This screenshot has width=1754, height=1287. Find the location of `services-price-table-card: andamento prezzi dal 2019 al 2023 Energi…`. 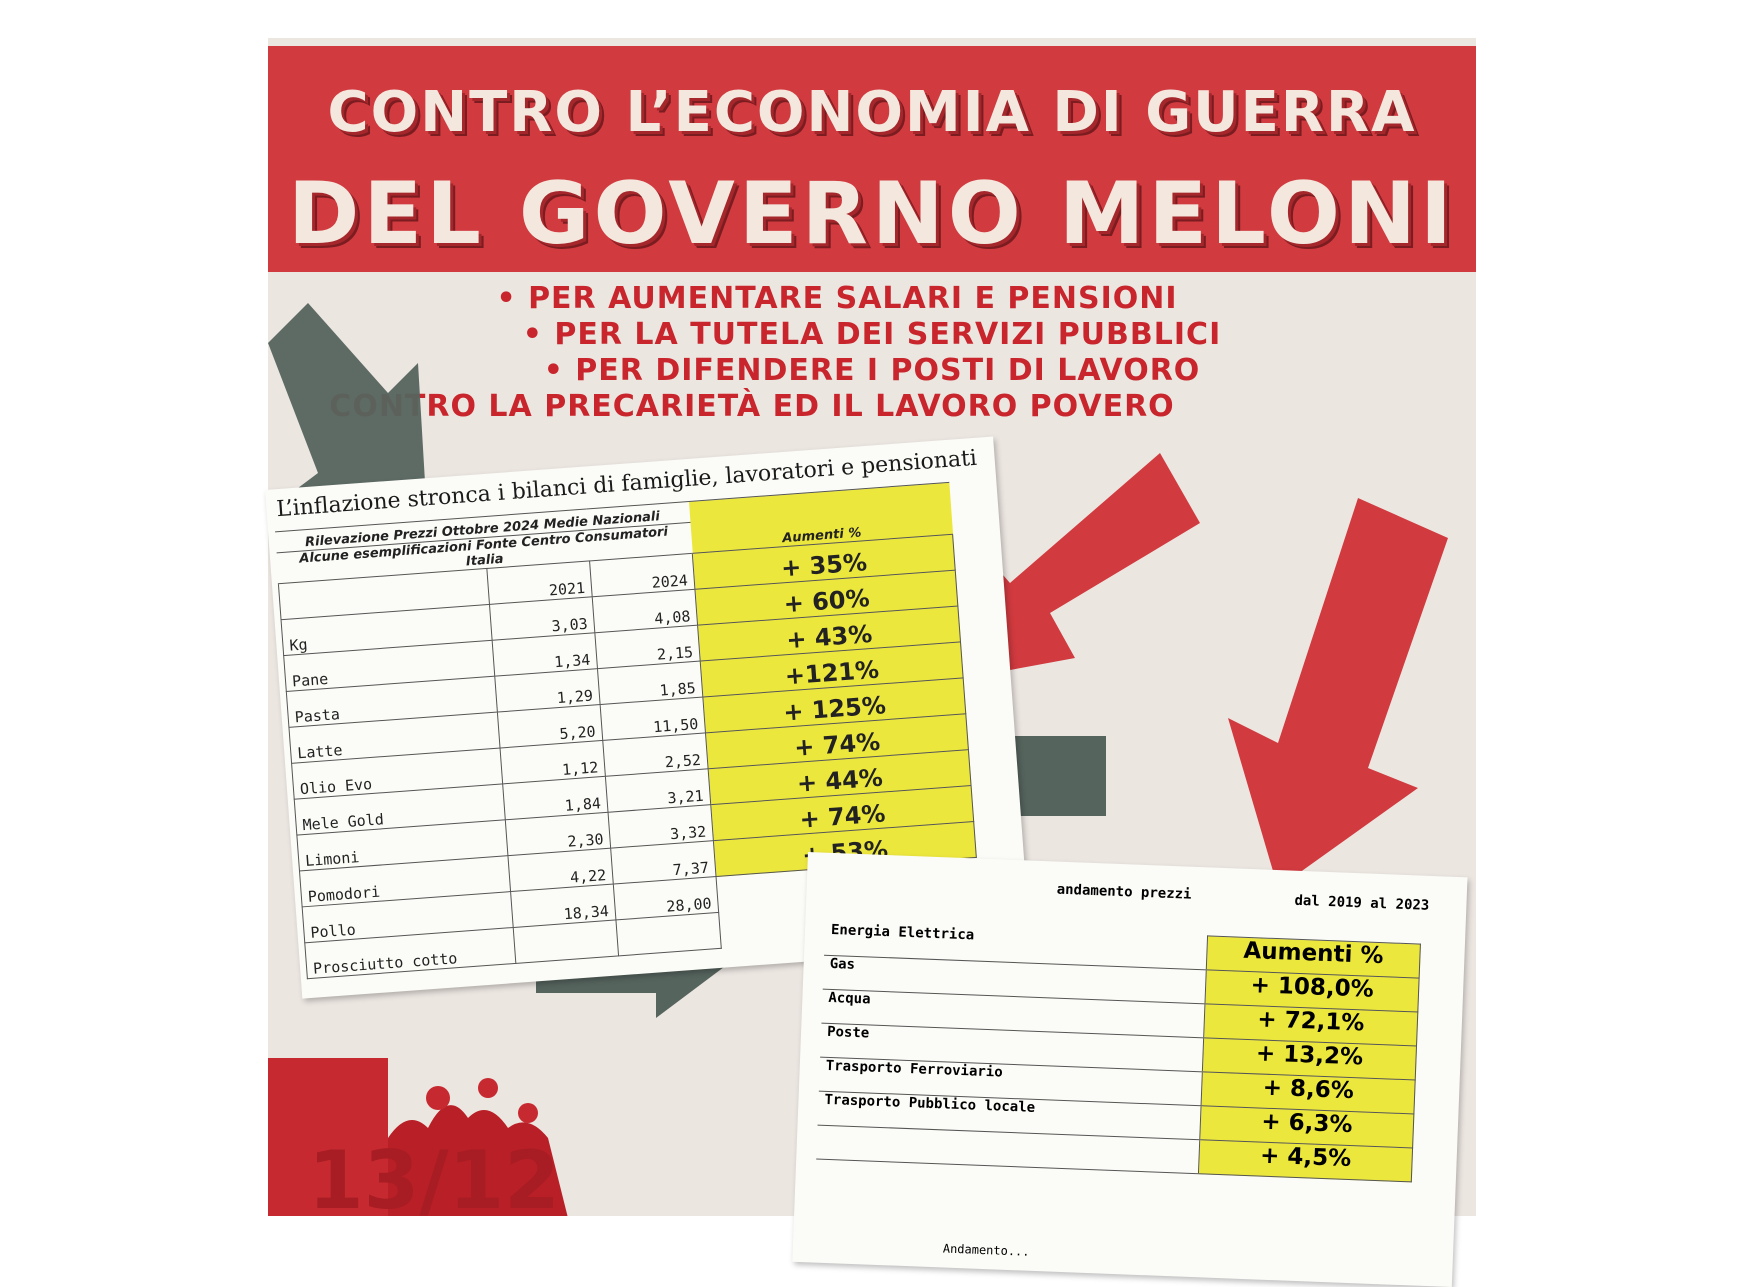

services-price-table-card: andamento prezzi dal 2019 al 2023 Energi… is located at coordinates (1130, 1069).